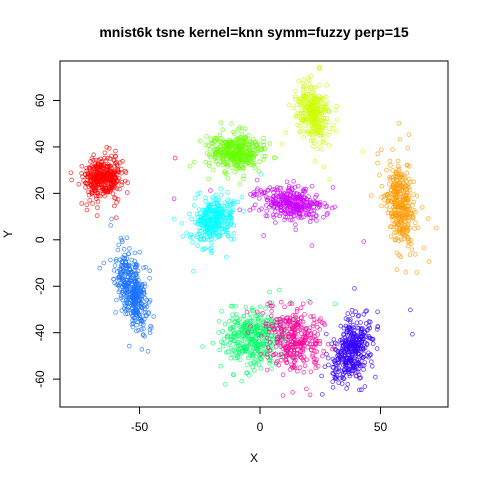  What do you see at coordinates (40, 193) in the screenshot?
I see `y-tick-label: 20` at bounding box center [40, 193].